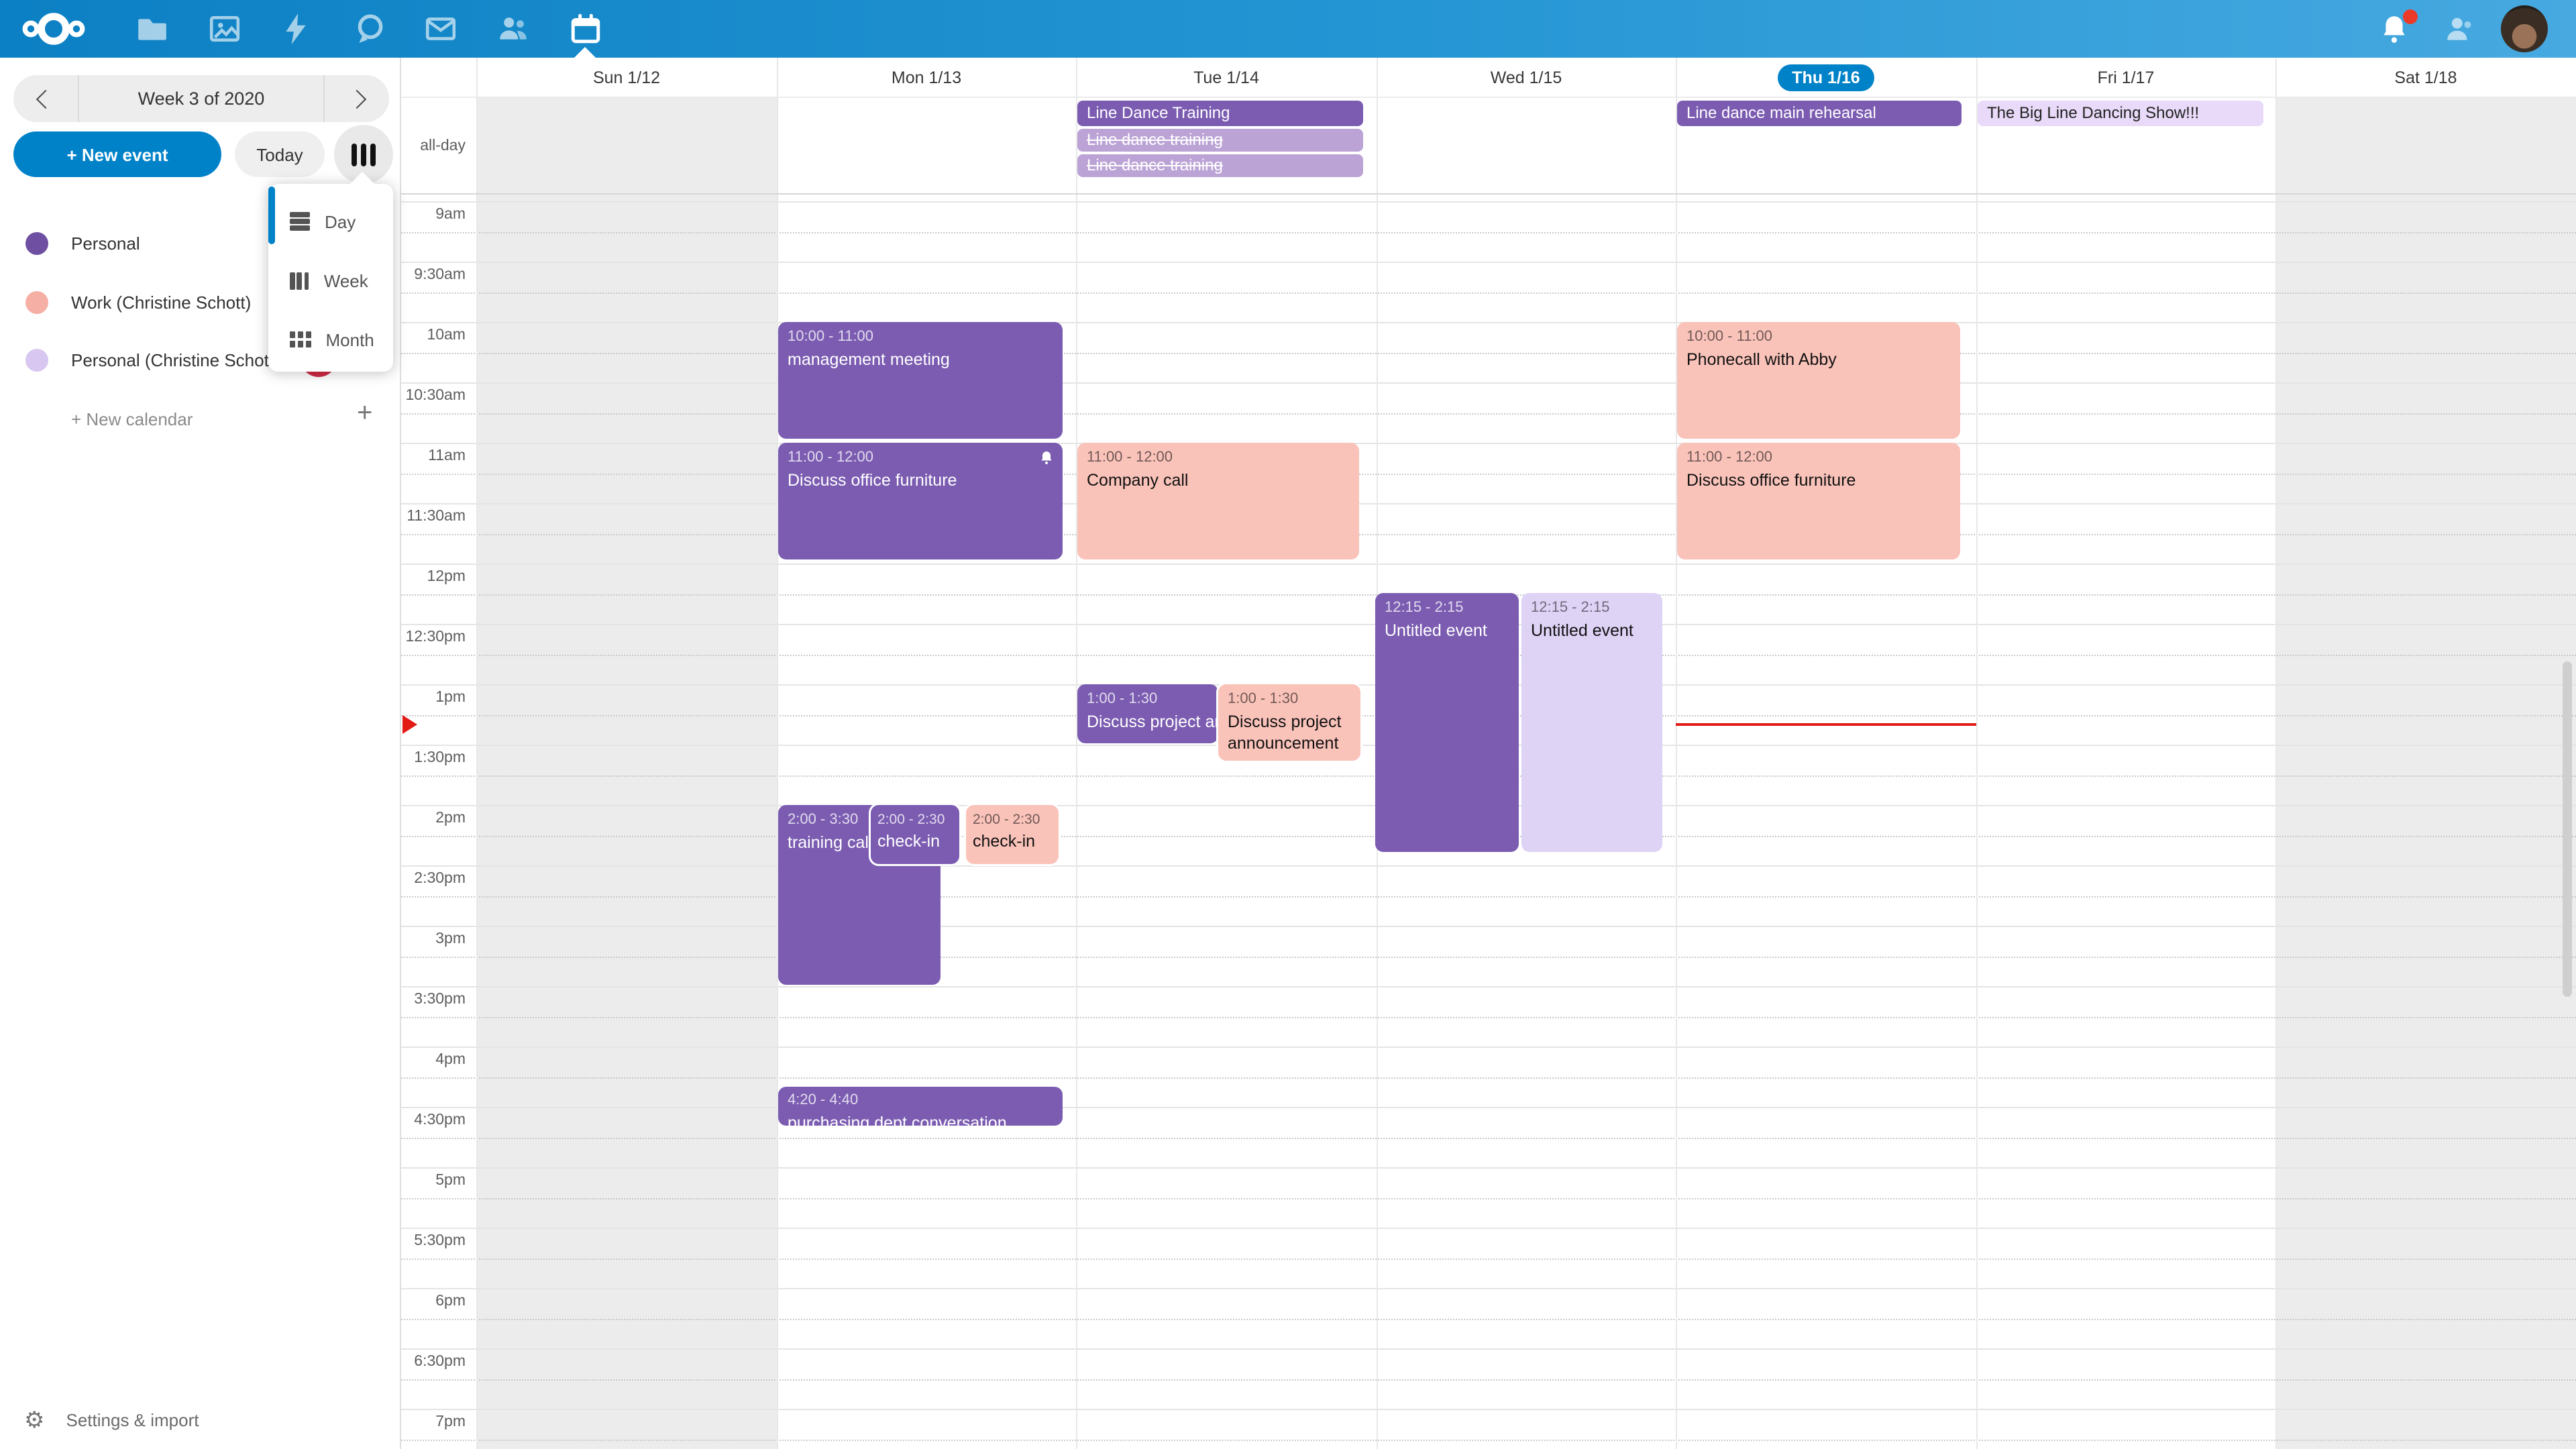 The height and width of the screenshot is (1449, 2576). I want to click on allday-event: Line dance main rehearsal, so click(1819, 113).